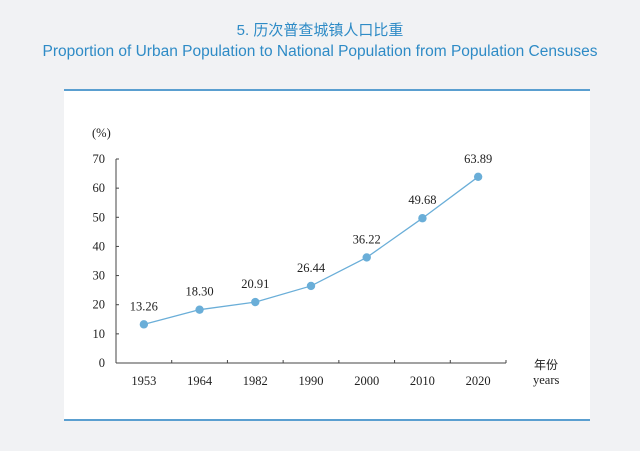 This screenshot has height=451, width=640. Describe the element at coordinates (144, 306) in the screenshot. I see `data-label: 13.26` at that location.